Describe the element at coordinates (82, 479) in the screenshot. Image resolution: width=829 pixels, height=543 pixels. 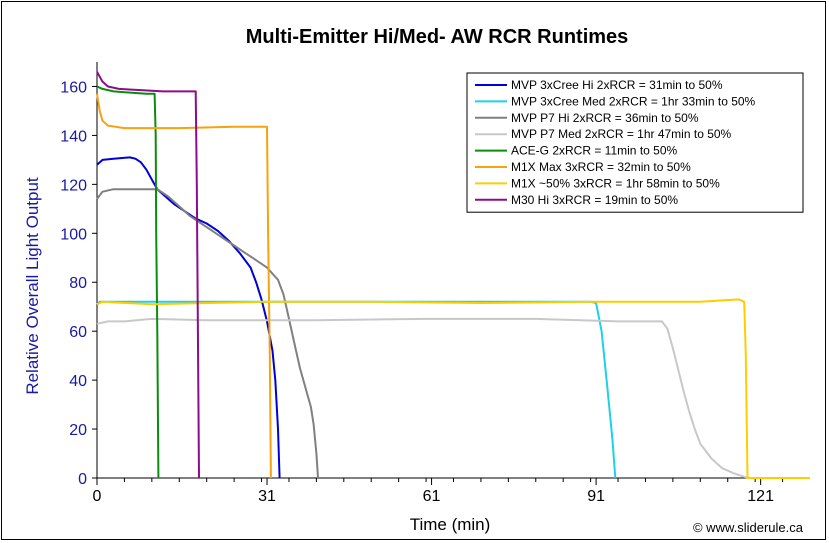
I see `y-tick-label: 0` at that location.